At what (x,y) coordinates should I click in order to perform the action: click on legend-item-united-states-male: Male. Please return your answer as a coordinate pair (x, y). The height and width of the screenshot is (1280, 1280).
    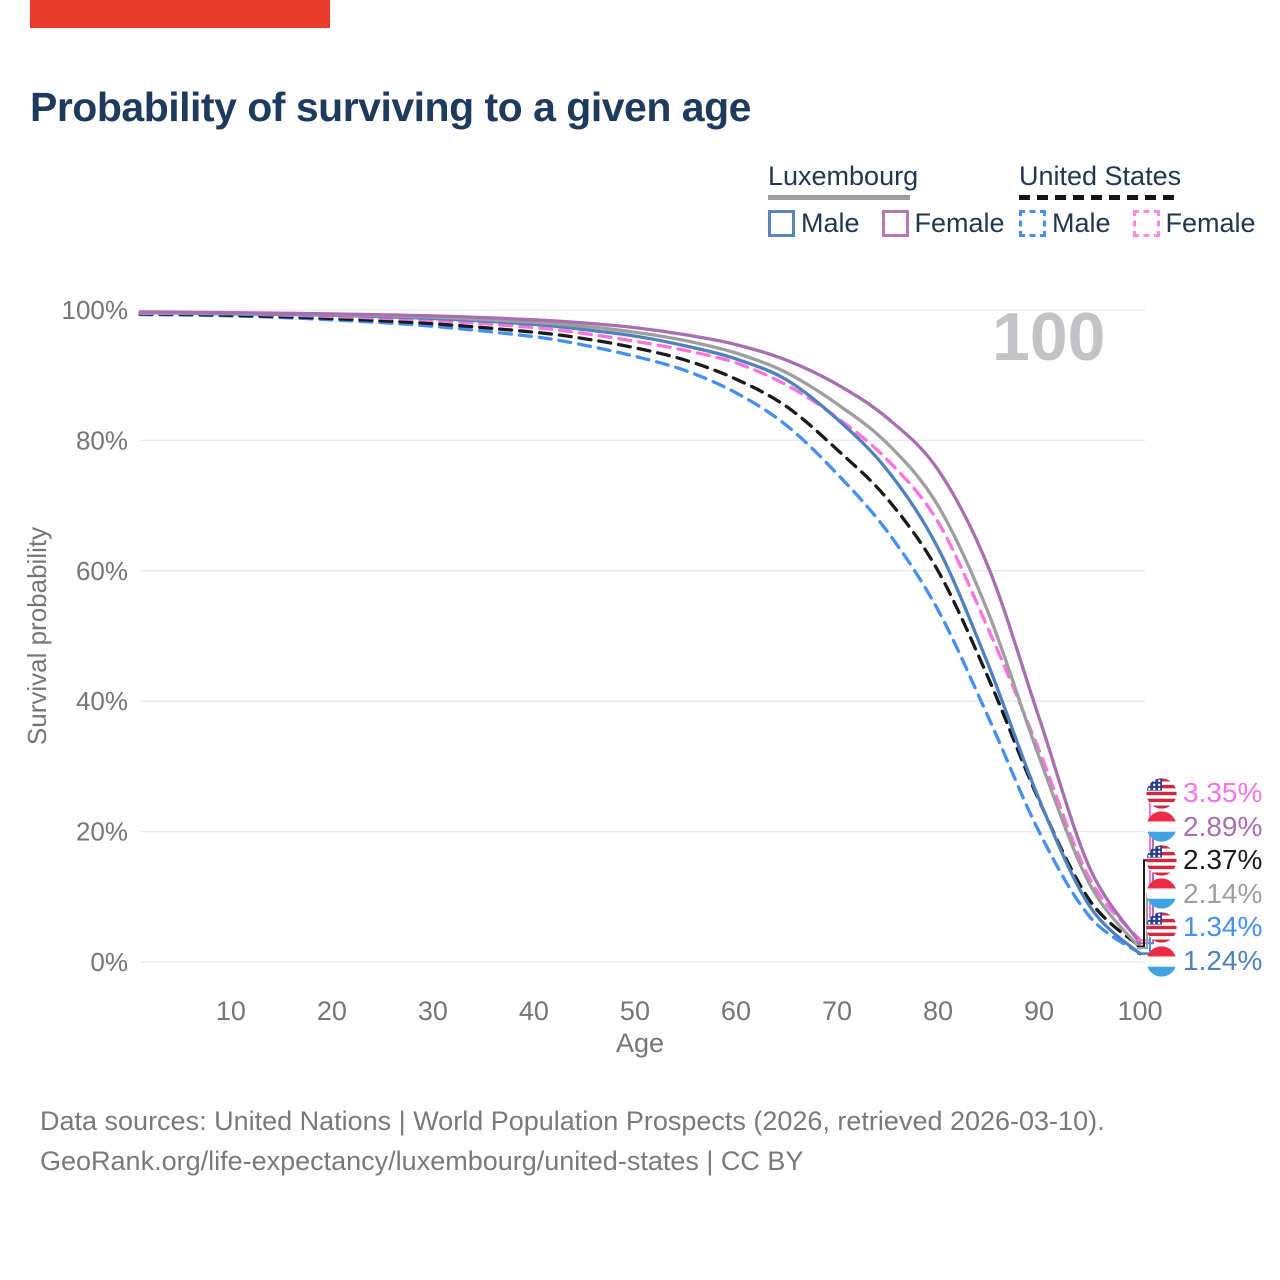
    Looking at the image, I should click on (1065, 223).